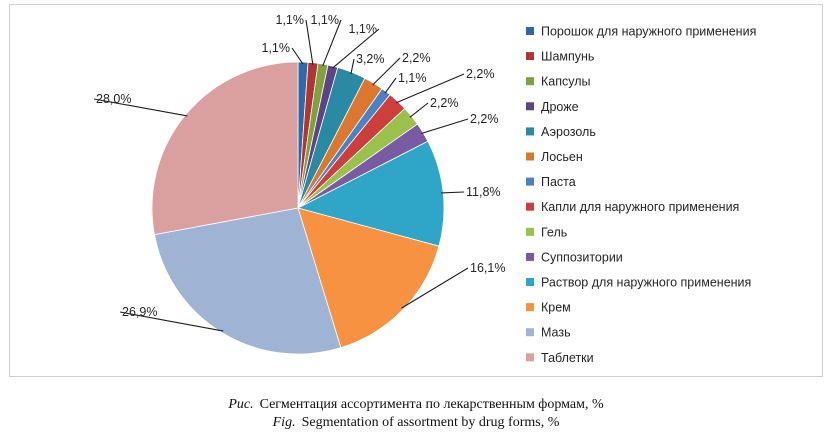 The width and height of the screenshot is (832, 437). I want to click on slice-label: 16,1%, so click(487, 268).